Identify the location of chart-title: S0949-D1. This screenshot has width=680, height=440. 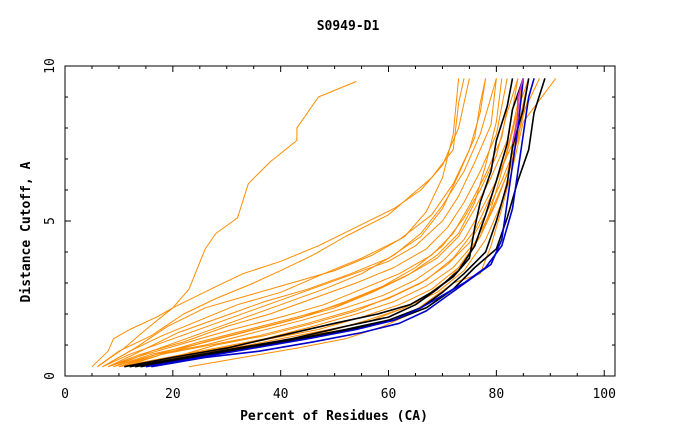
(348, 26).